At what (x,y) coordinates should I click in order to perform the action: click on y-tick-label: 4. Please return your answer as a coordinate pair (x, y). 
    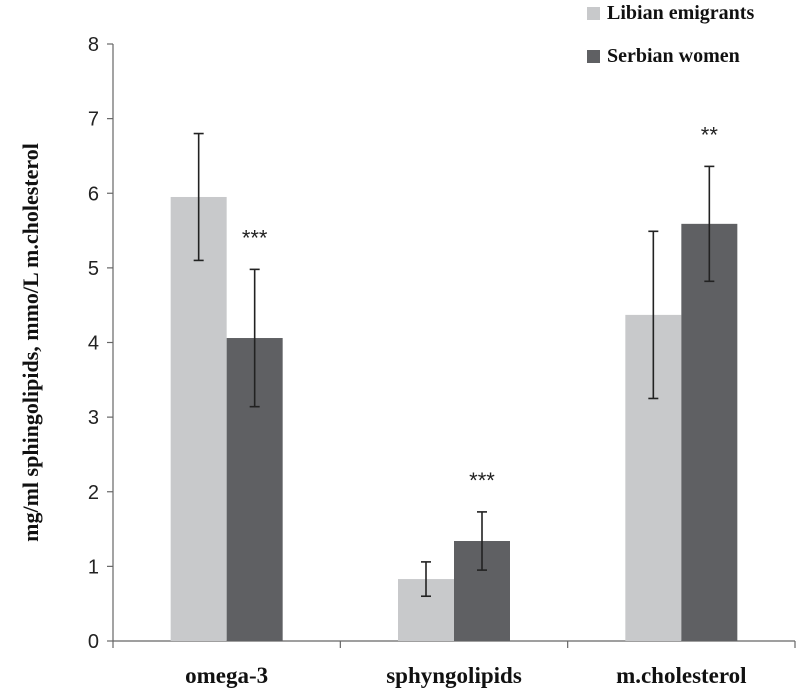
    Looking at the image, I should click on (93, 344).